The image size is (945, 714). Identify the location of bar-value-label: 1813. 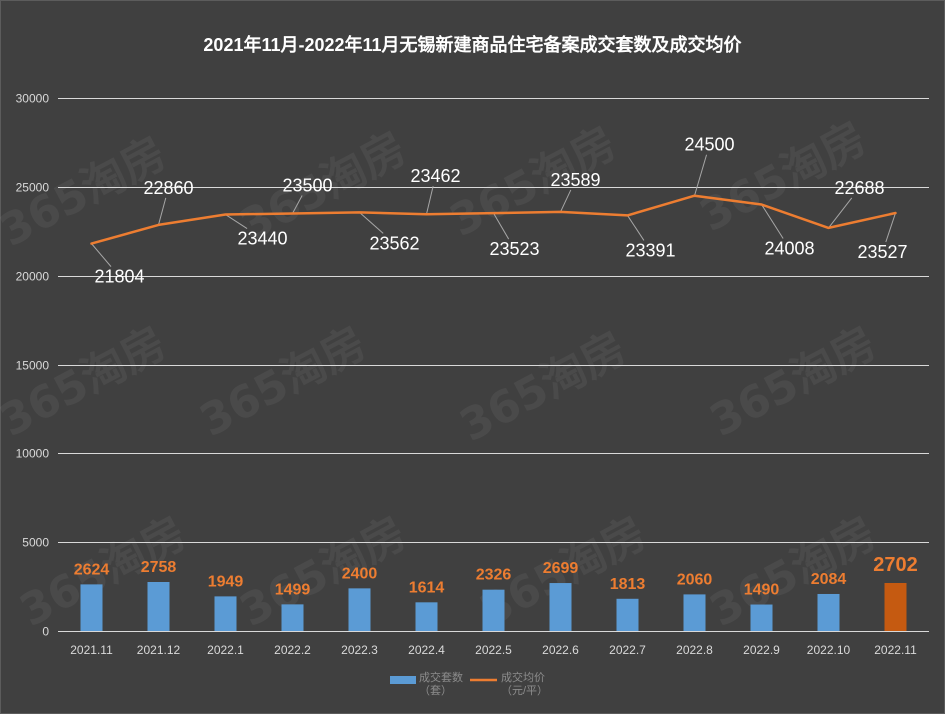
(628, 584).